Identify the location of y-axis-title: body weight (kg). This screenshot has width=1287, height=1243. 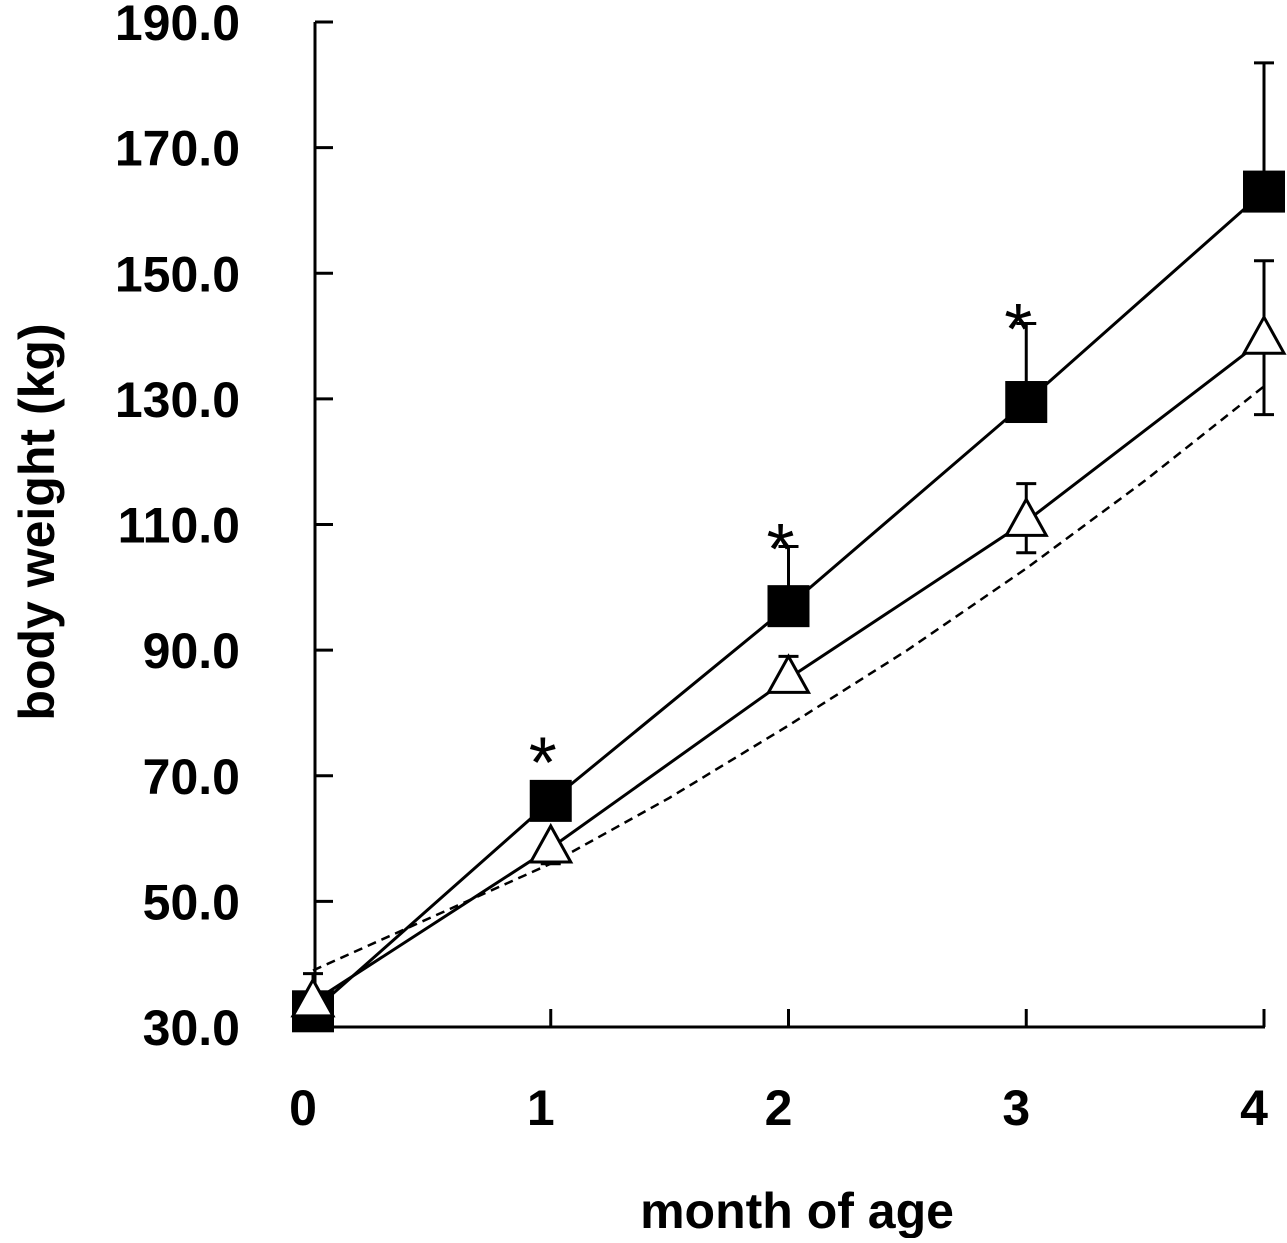
(37, 521).